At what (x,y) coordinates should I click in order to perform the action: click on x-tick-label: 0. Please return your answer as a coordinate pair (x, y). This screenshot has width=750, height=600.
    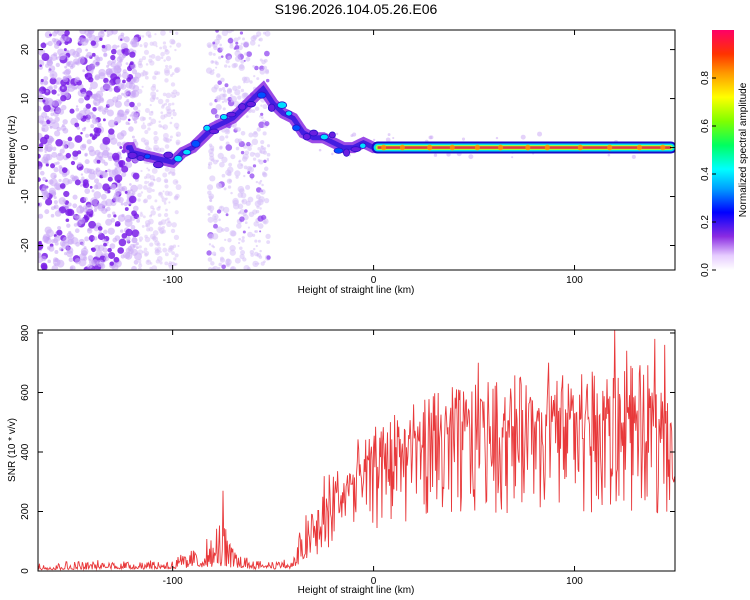
    Looking at the image, I should click on (374, 280).